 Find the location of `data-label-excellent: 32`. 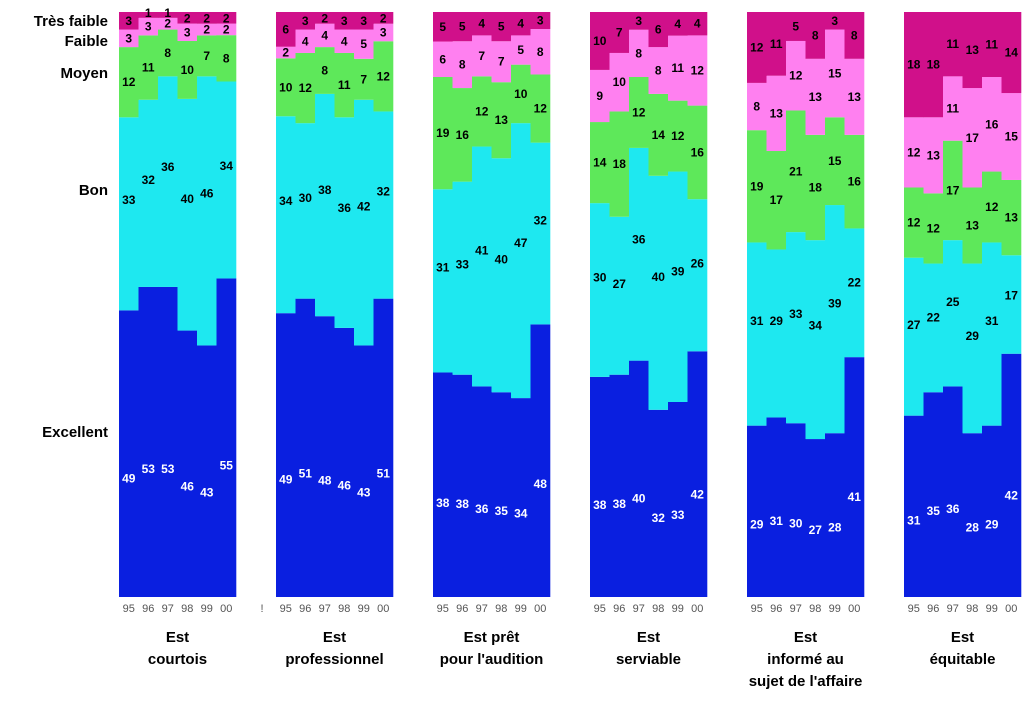

data-label-excellent: 32 is located at coordinates (659, 518).